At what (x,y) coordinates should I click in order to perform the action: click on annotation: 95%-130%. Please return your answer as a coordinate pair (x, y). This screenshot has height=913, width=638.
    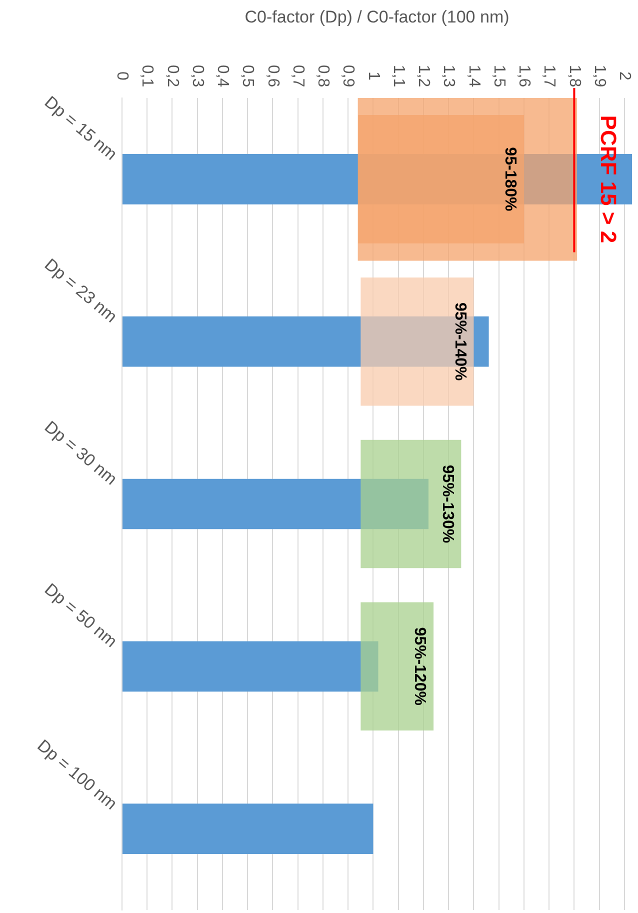
    Looking at the image, I should click on (447, 504).